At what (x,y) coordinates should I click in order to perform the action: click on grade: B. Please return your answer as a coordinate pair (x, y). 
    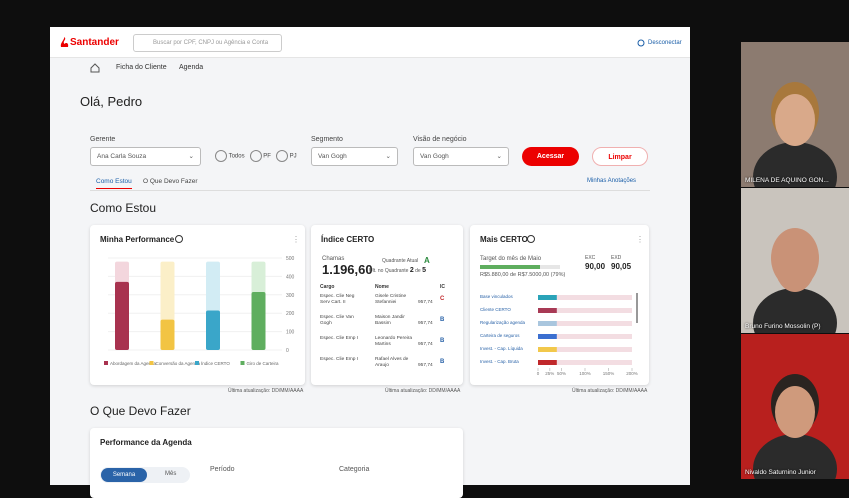
    Looking at the image, I should click on (442, 341).